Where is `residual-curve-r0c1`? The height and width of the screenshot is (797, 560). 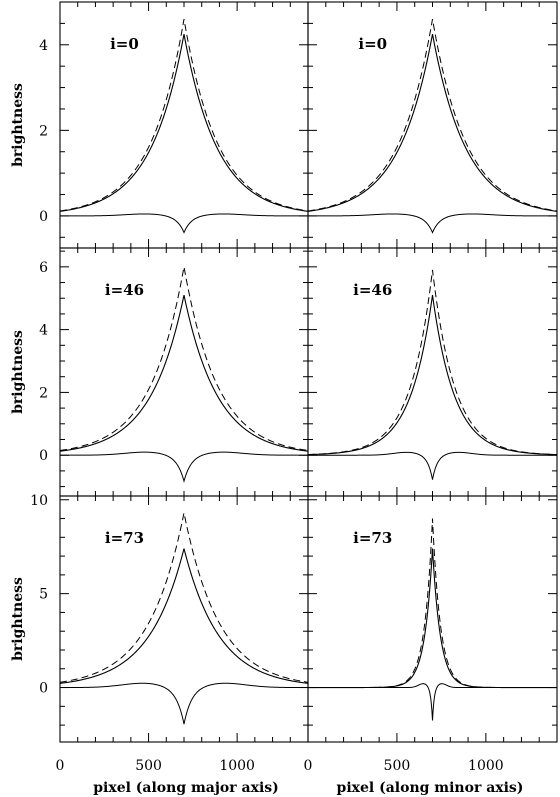
residual-curve-r0c1 is located at coordinates (432, 223).